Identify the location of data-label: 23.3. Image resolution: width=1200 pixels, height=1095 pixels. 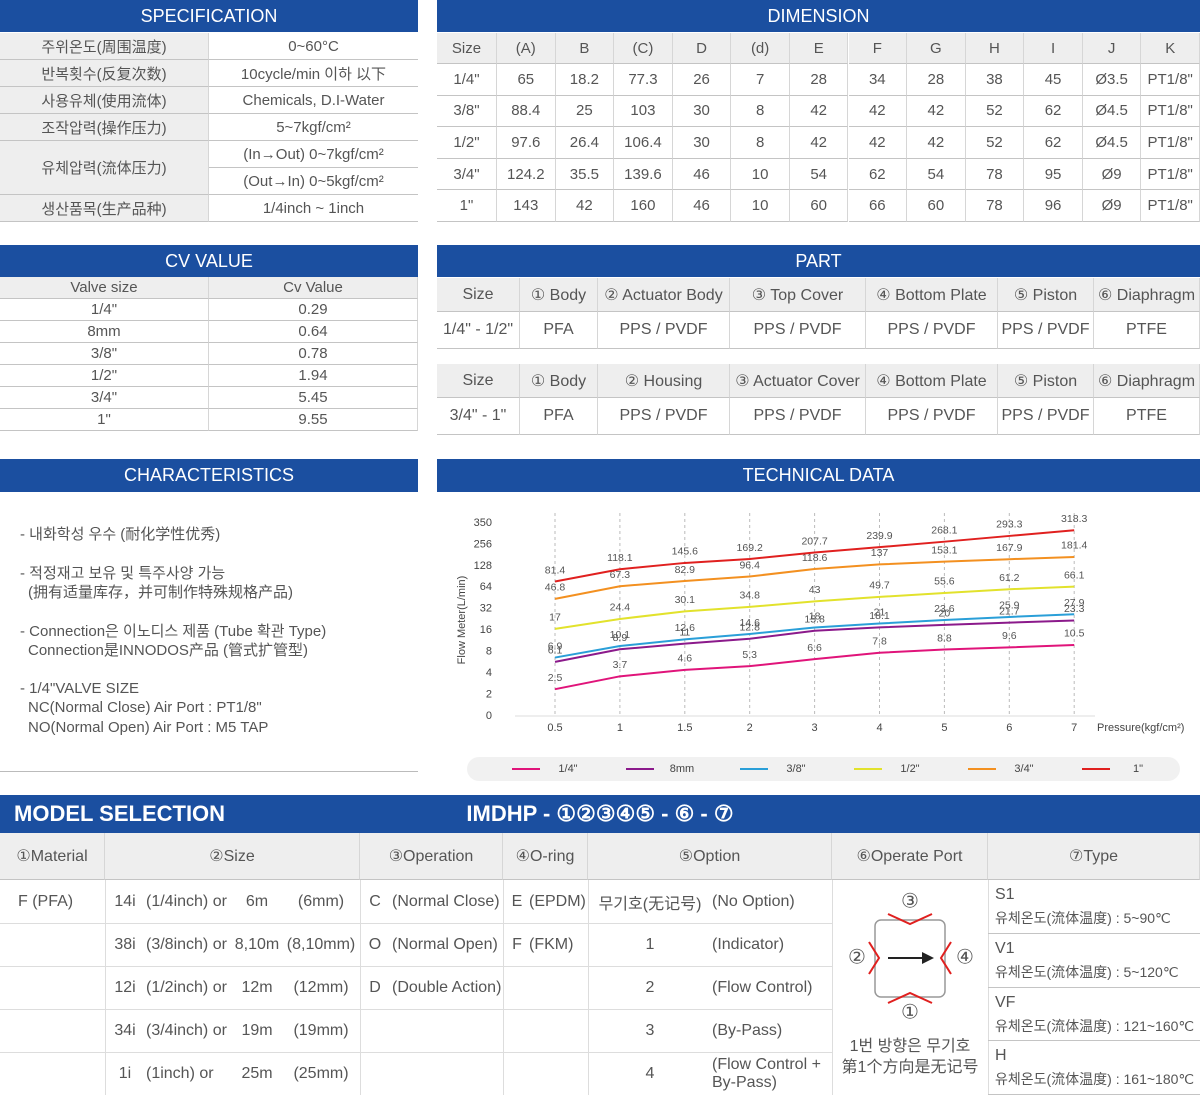
(1074, 609).